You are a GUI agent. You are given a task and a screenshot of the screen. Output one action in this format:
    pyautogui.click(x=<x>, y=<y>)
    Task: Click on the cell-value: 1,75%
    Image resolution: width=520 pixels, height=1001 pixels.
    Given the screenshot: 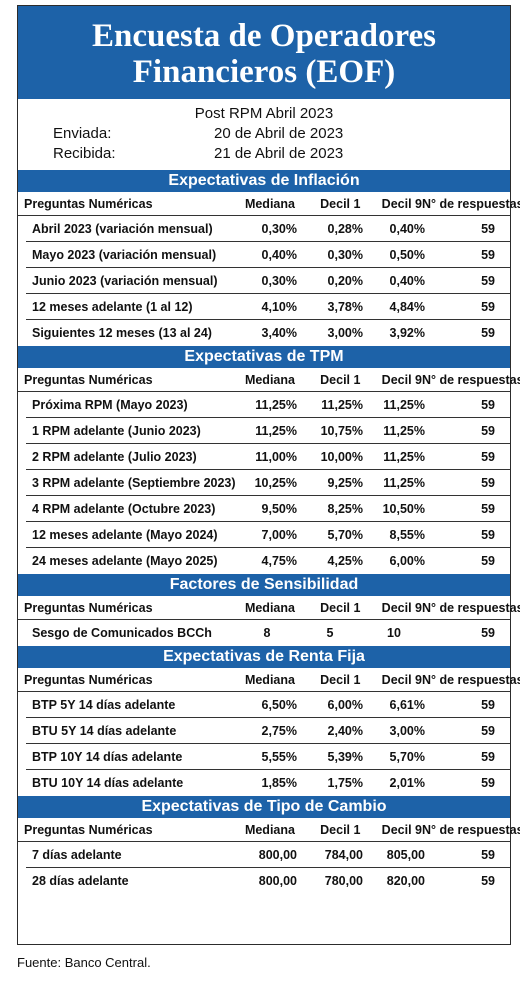 What is the action you would take?
    pyautogui.click(x=345, y=783)
    